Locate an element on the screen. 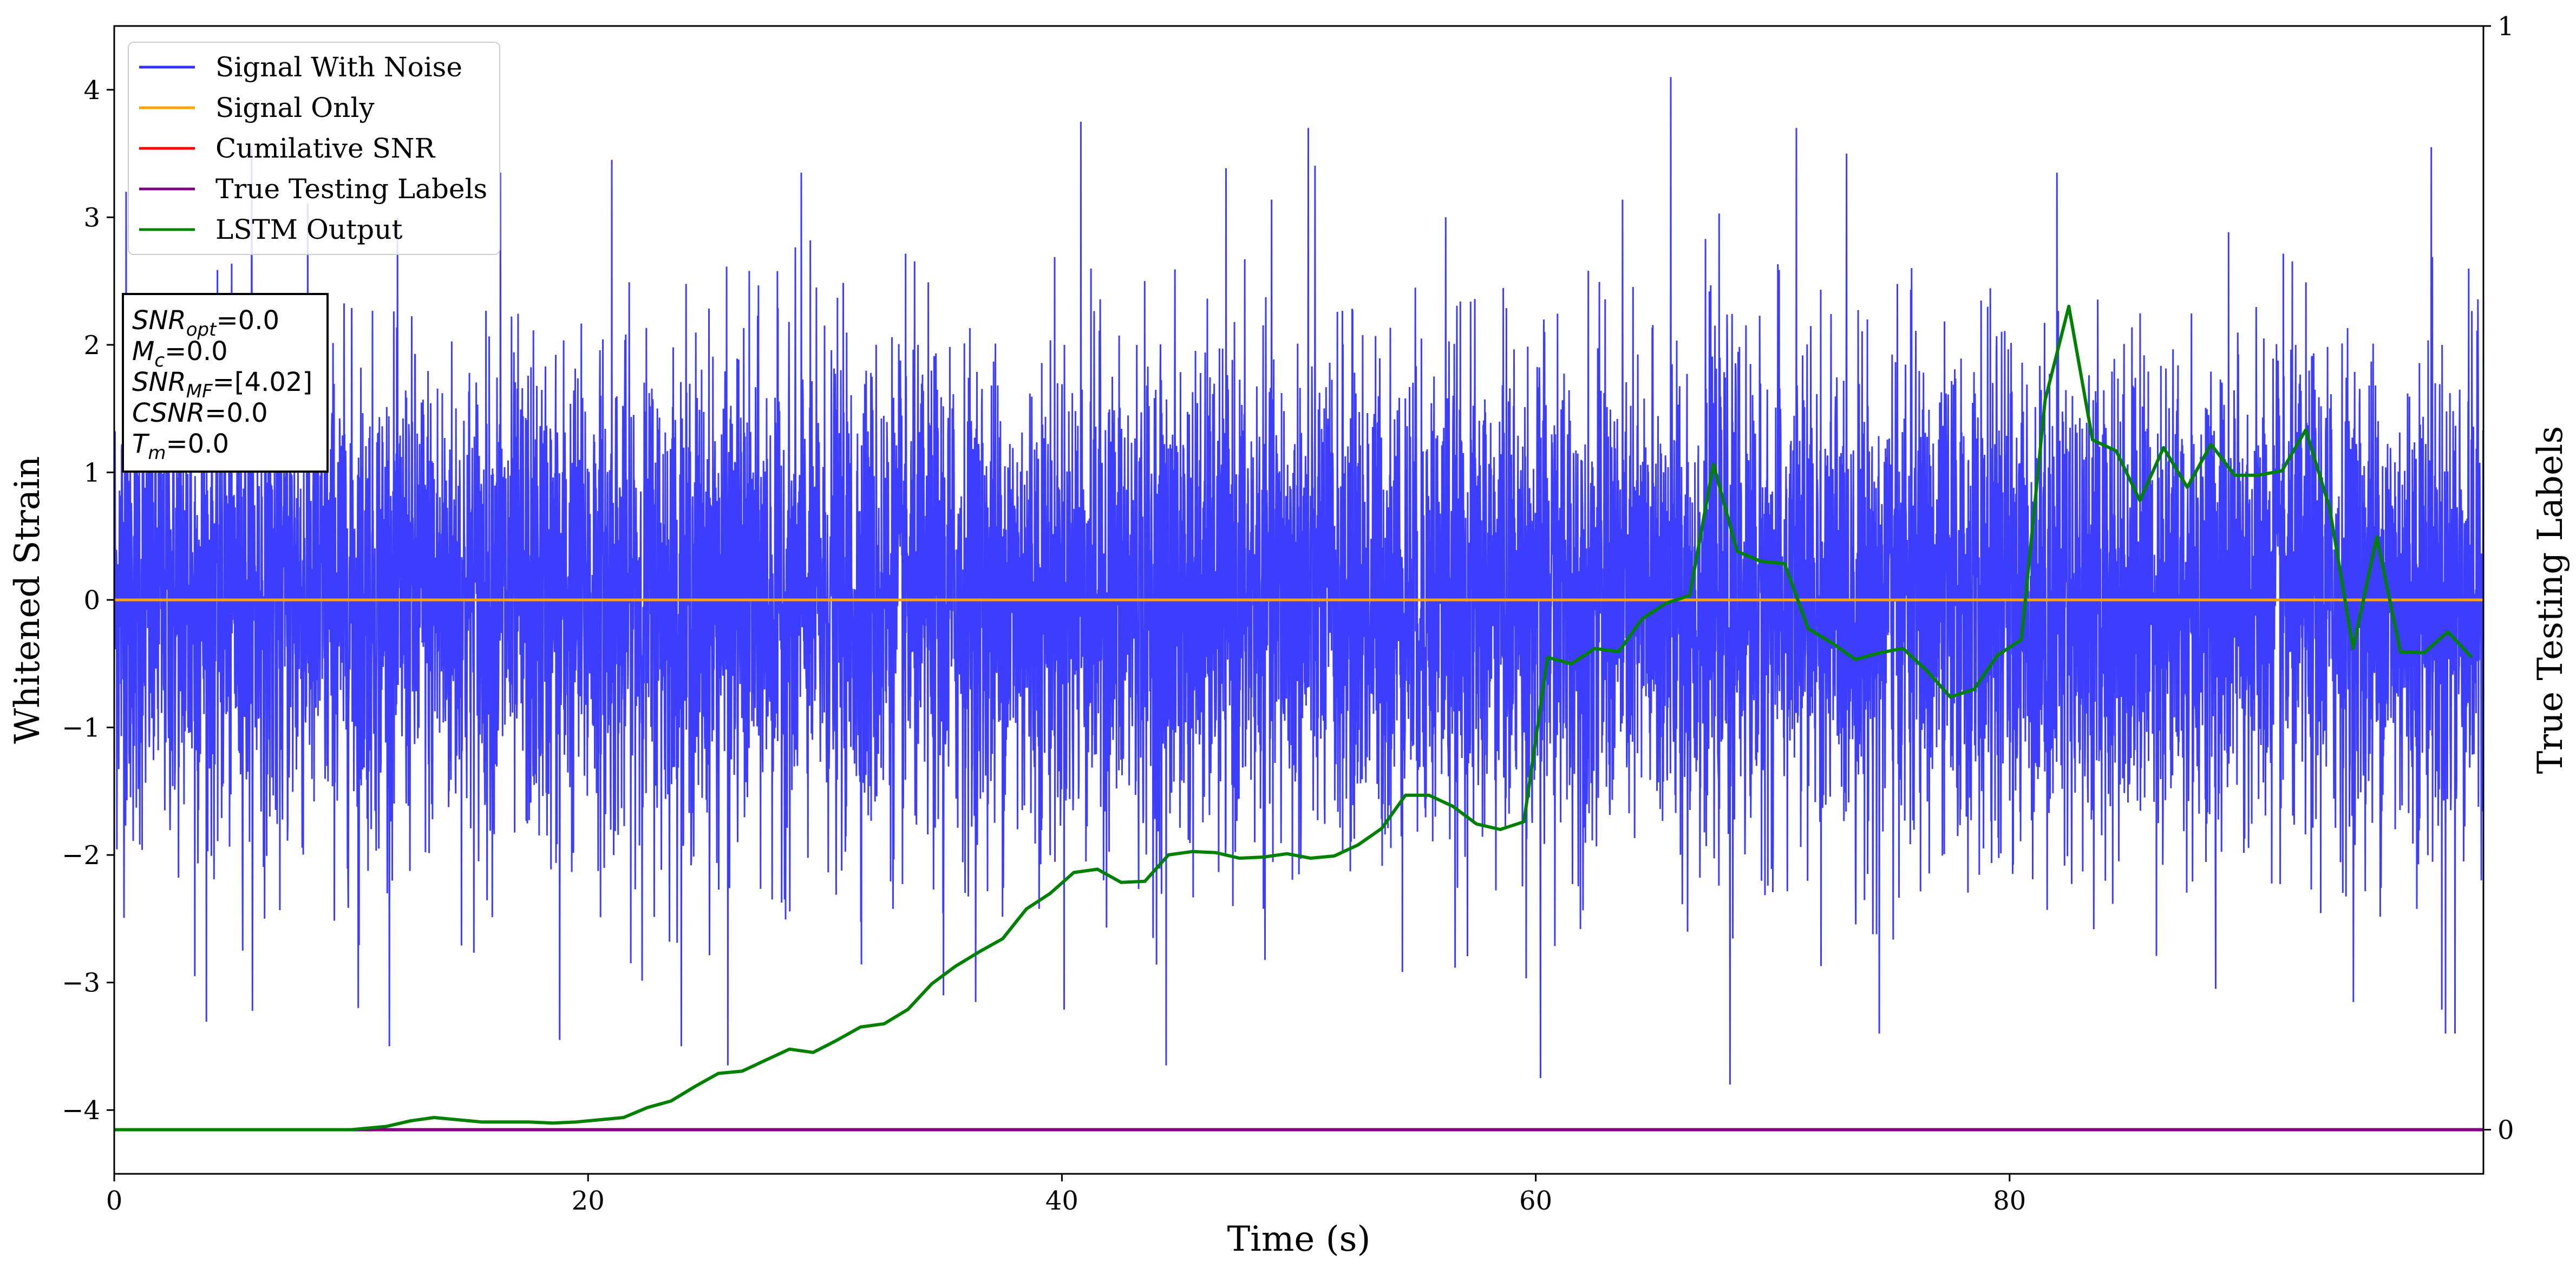 The width and height of the screenshot is (2576, 1274). y-tick-label: −2 is located at coordinates (81, 855).